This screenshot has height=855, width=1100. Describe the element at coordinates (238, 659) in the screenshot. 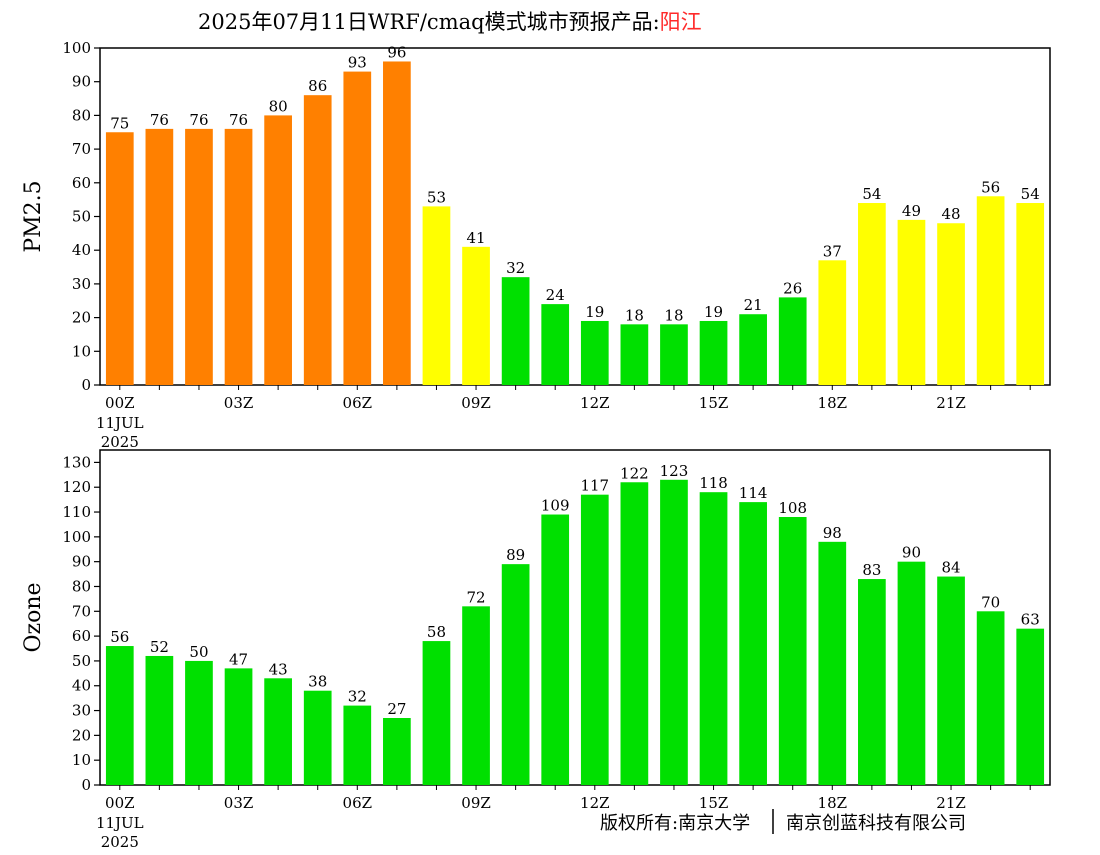

I see `bar-value-label: 47` at that location.